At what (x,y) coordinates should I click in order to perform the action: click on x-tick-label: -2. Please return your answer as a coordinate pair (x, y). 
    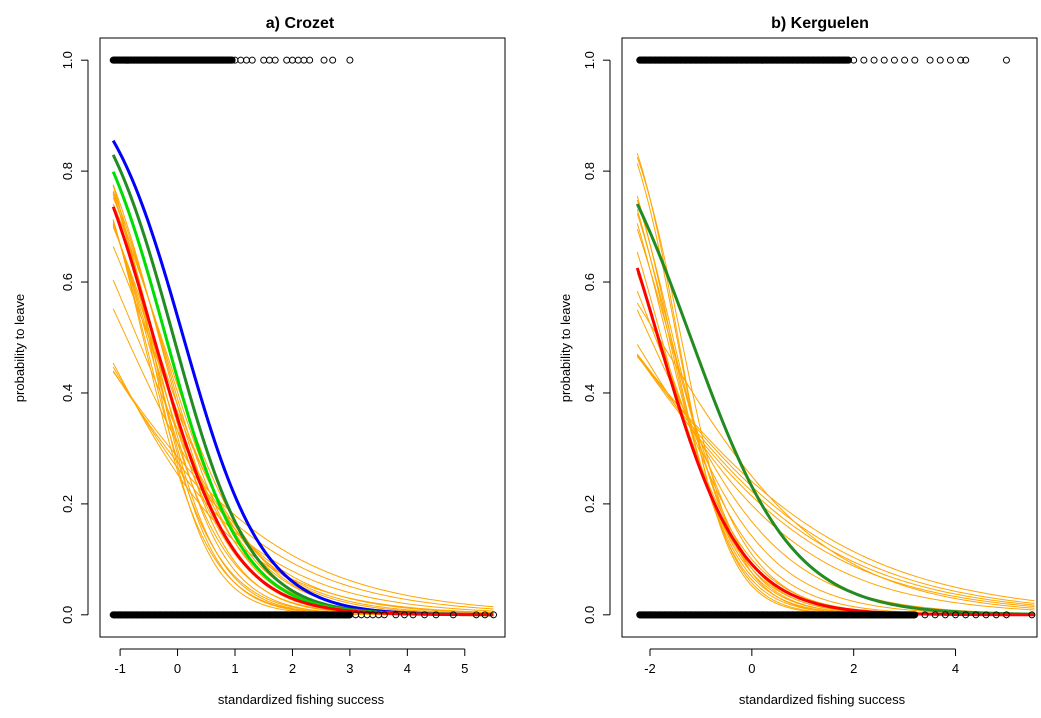
    Looking at the image, I should click on (650, 668).